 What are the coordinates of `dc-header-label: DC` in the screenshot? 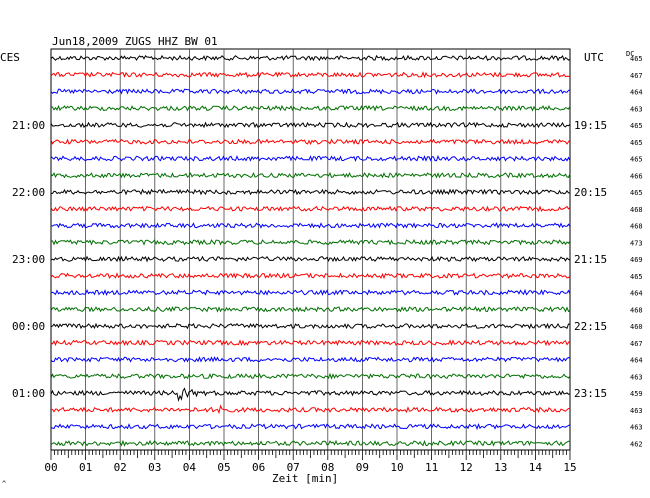 It's located at (630, 54).